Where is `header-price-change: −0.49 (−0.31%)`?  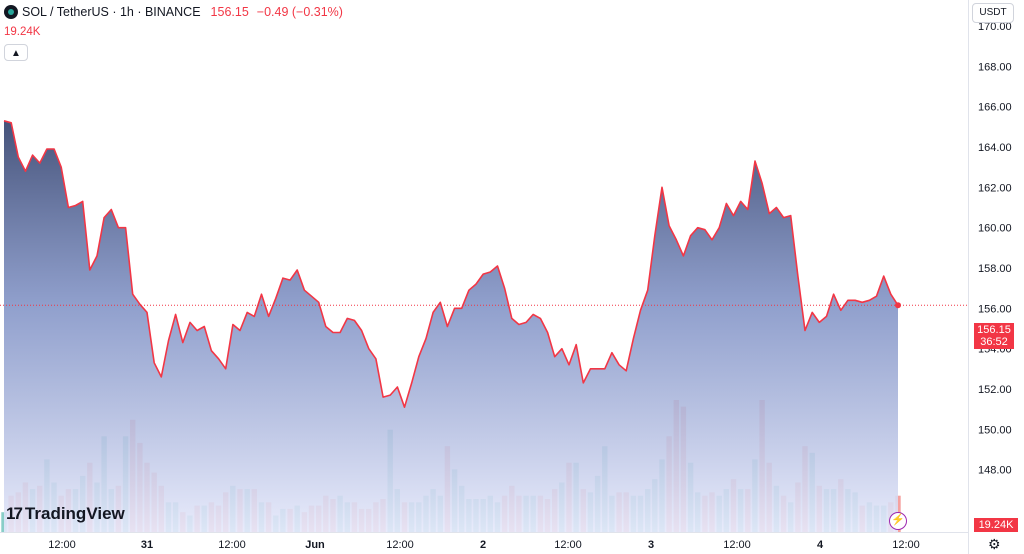 header-price-change: −0.49 (−0.31%) is located at coordinates (299, 12).